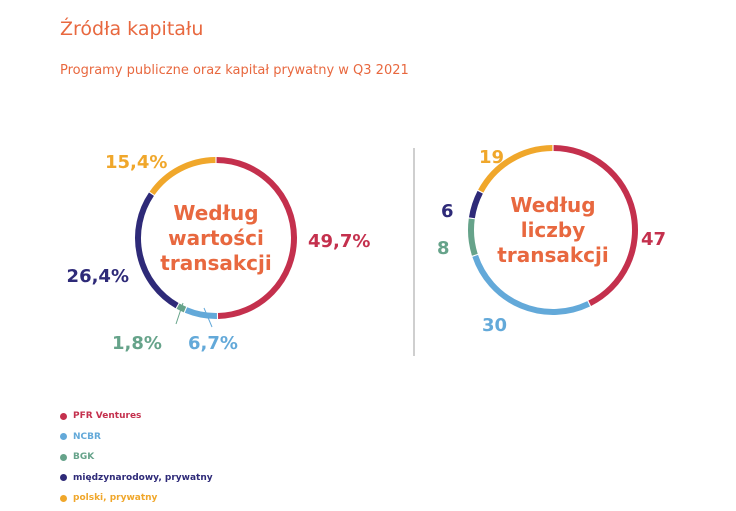  What do you see at coordinates (653, 239) in the screenshot?
I see `slice-value-label: 47` at bounding box center [653, 239].